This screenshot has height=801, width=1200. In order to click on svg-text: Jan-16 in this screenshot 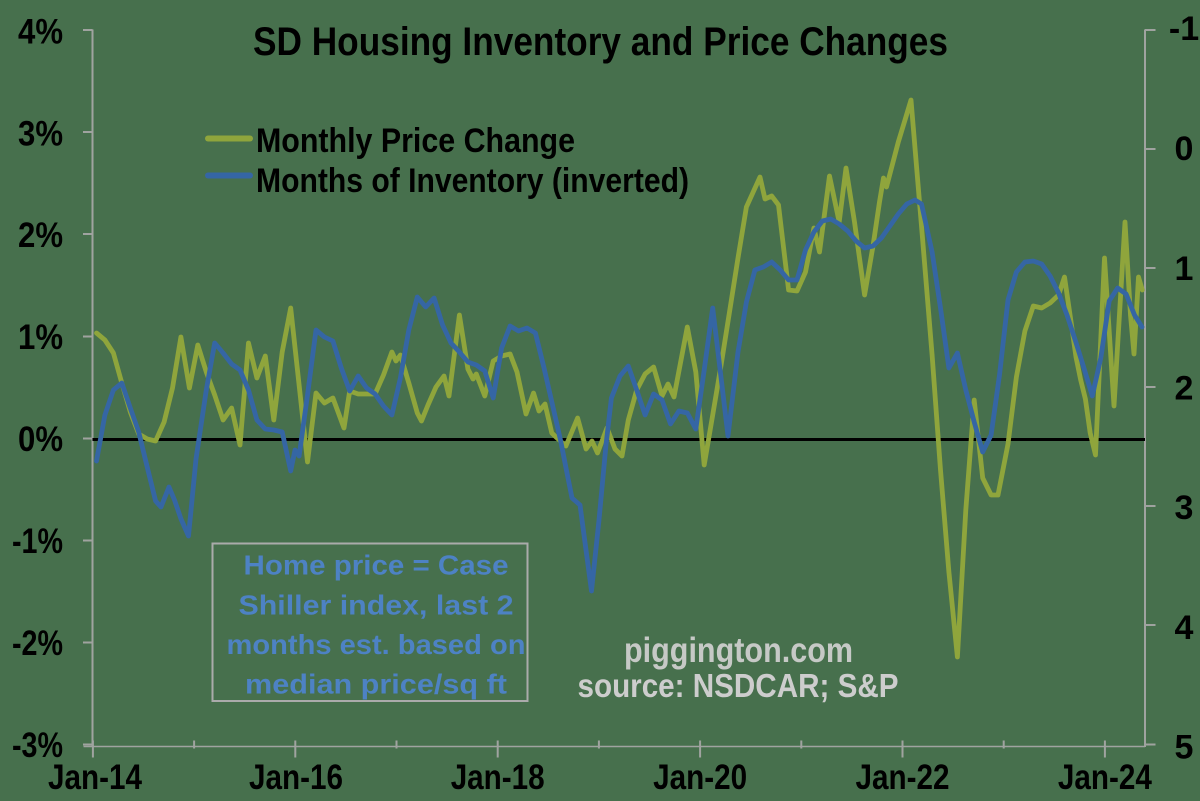, I will do `click(296, 777)`.